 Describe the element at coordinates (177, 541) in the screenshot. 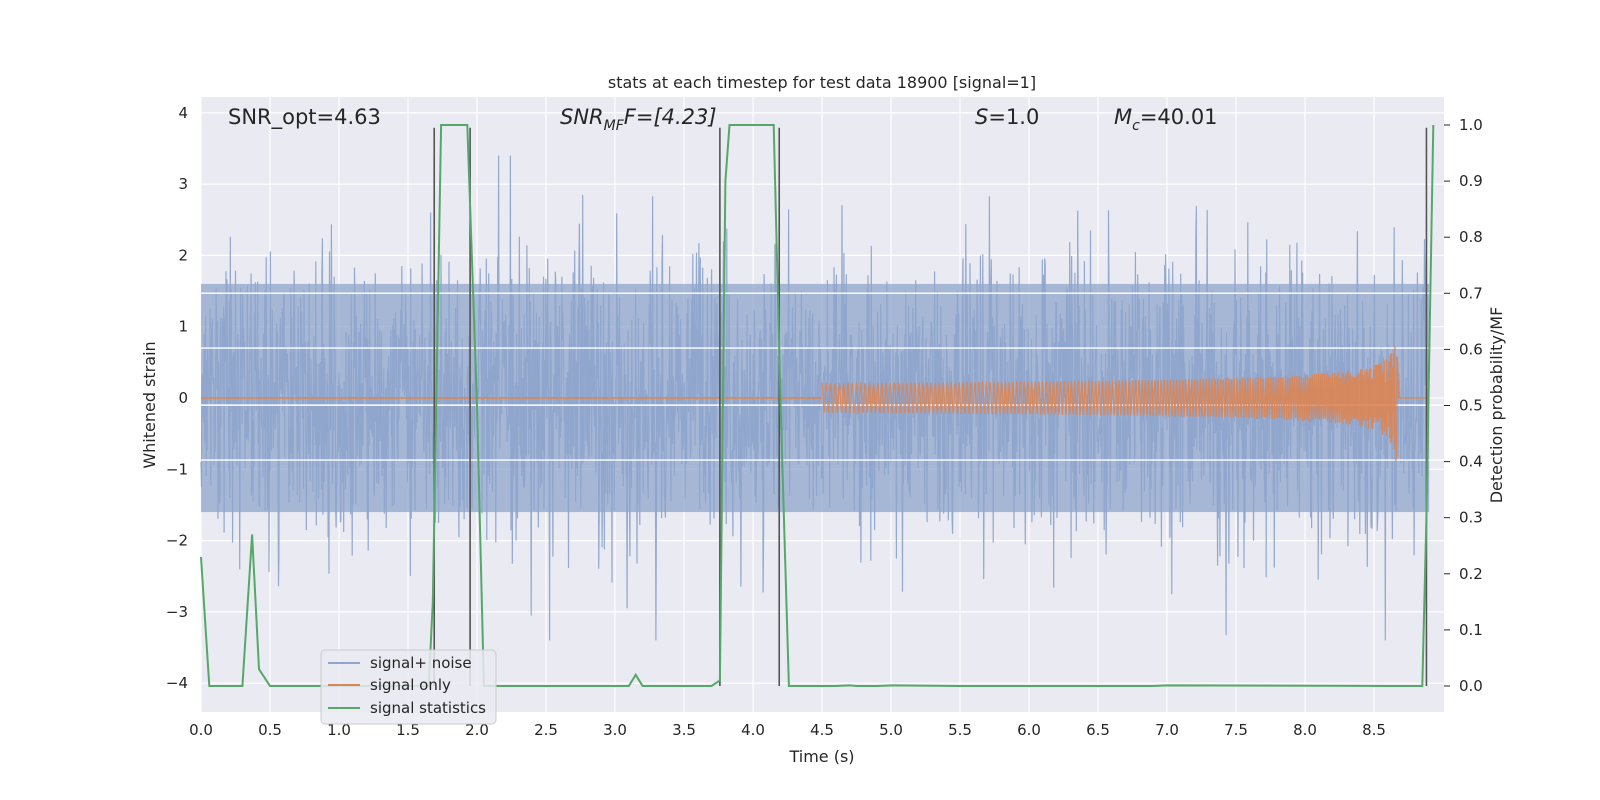

I see `y-left-tick-label: −2` at that location.